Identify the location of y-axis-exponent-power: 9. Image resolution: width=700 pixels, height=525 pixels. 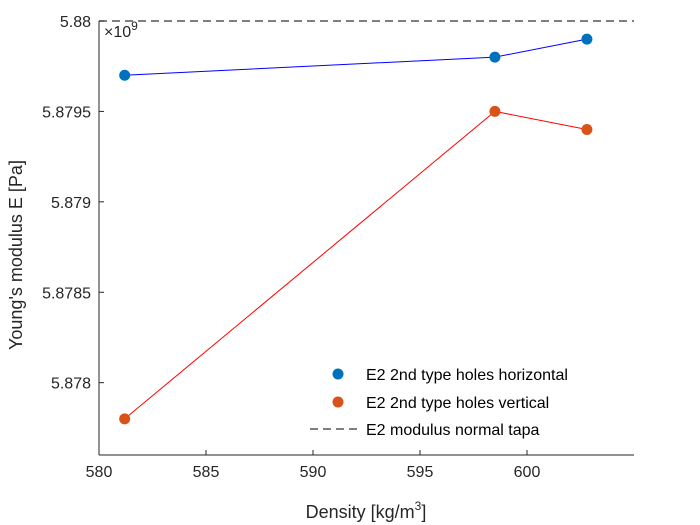
(134, 26).